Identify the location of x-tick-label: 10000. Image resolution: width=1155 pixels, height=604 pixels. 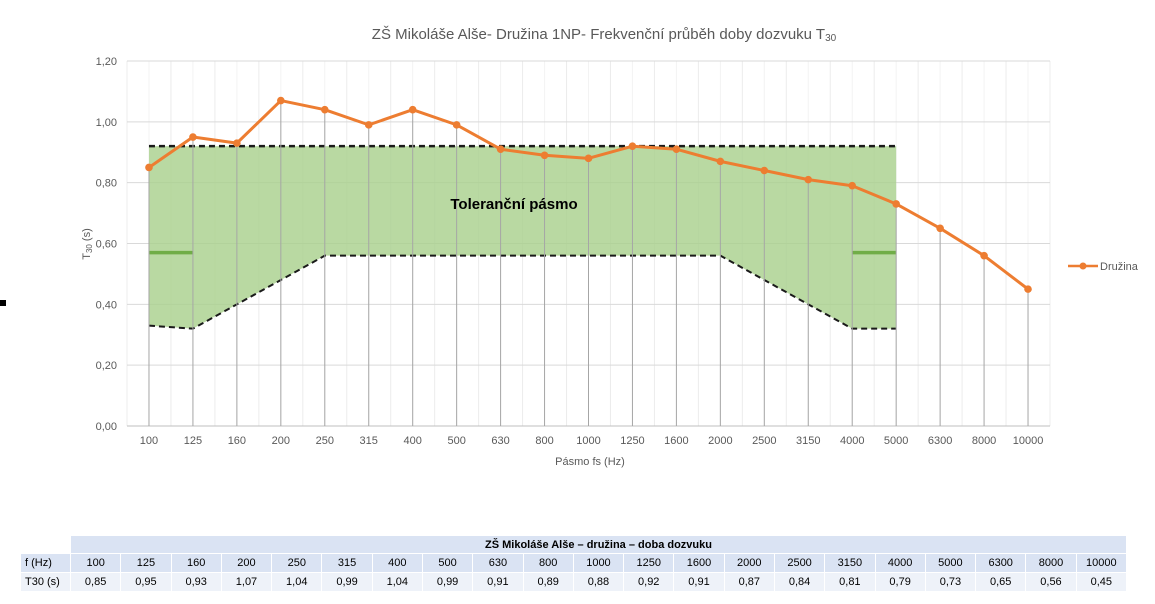
(1028, 441).